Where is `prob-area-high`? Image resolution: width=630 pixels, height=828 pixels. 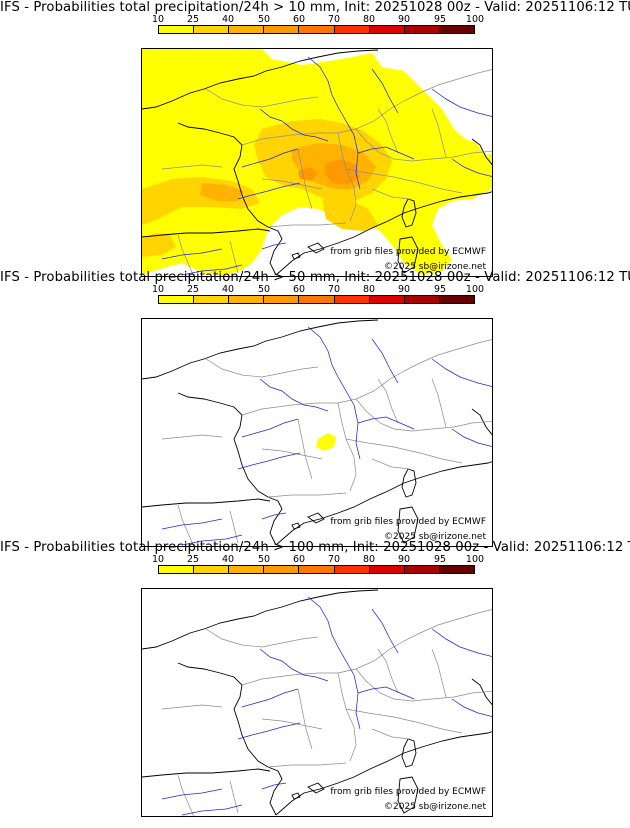
prob-area-high is located at coordinates (222, 192).